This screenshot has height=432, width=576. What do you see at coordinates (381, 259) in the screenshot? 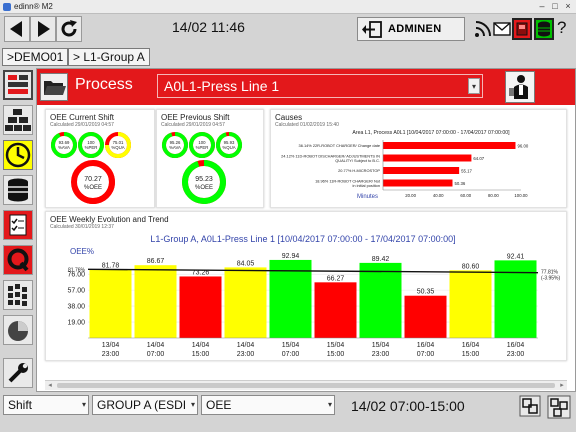
I see `weekly-bar-value: 89.42` at bounding box center [381, 259].